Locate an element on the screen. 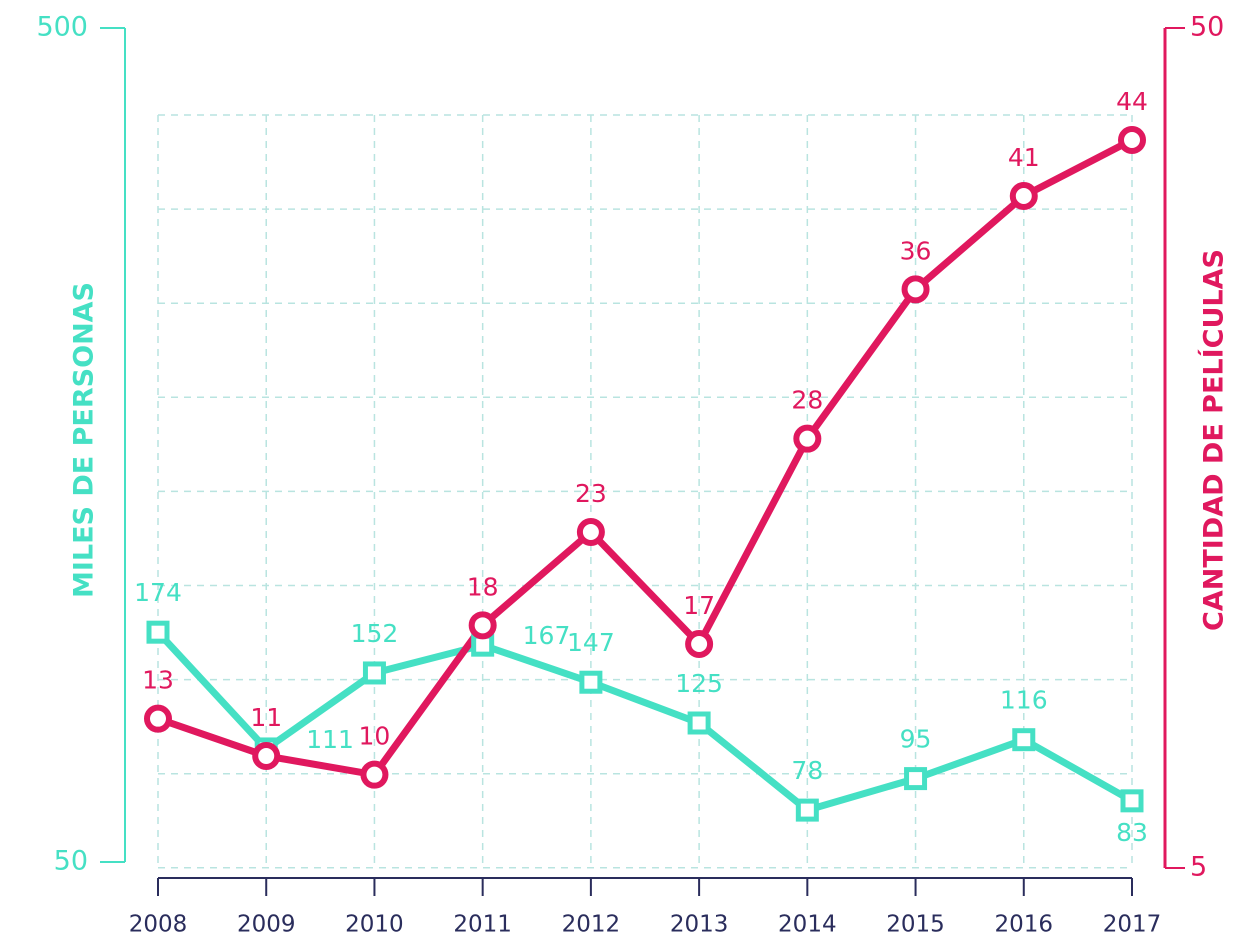 Image resolution: width=1245 pixels, height=939 pixels. x-tick-label: 2015 is located at coordinates (915, 925).